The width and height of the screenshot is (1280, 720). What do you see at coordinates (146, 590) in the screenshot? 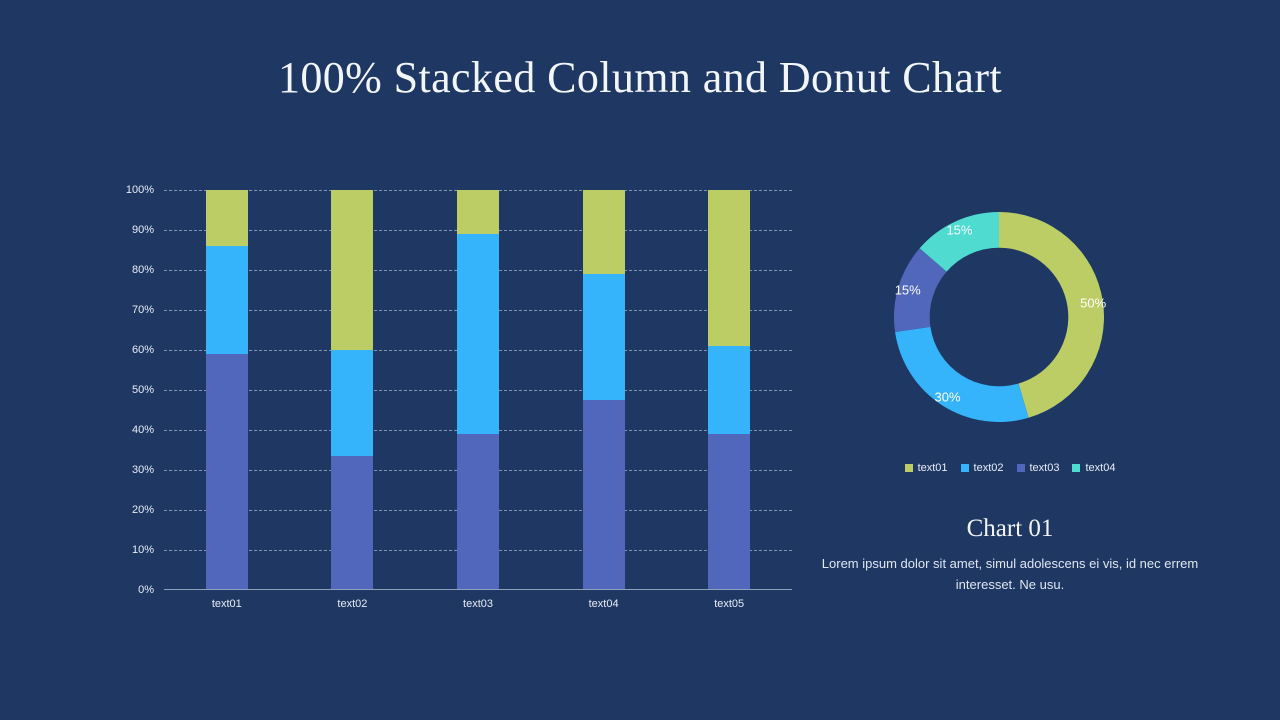
I see `y-axis-tick-label: 0%` at bounding box center [146, 590].